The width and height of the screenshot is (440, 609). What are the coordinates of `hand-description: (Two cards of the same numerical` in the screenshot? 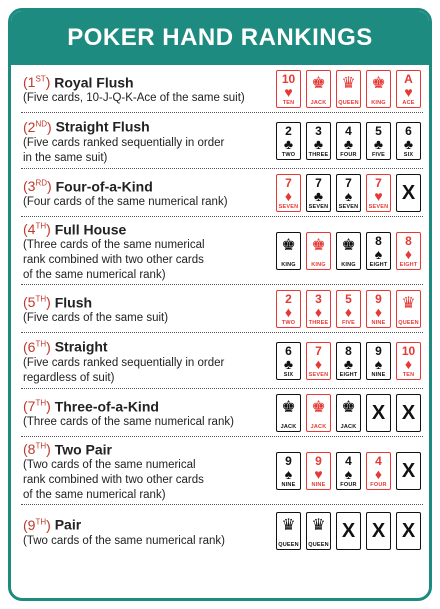 It's located at (109, 465).